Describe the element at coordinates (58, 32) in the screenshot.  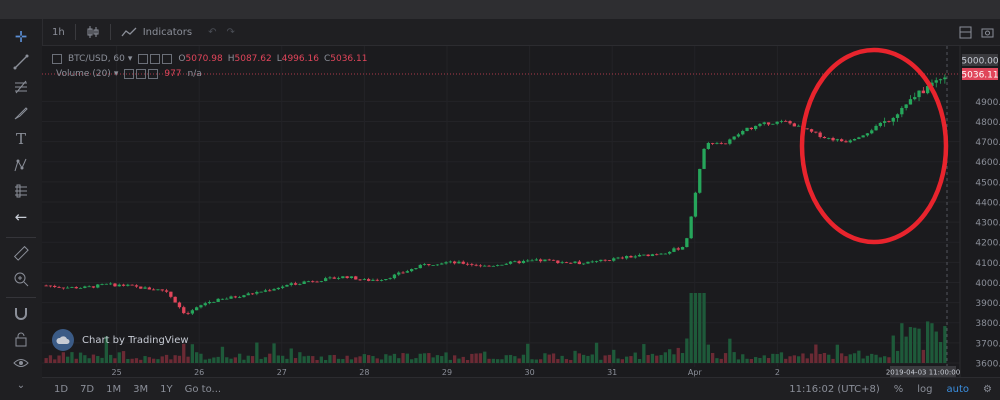
I see `interval-button: 1h` at that location.